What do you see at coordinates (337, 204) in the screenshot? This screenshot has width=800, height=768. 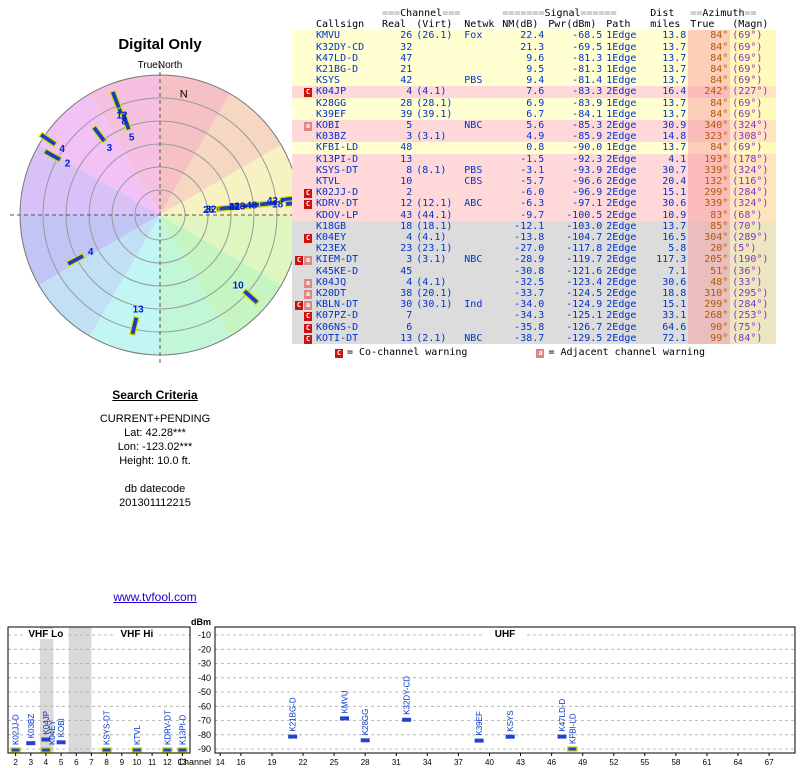 I see `callsign-cell: KDRV-DT` at bounding box center [337, 204].